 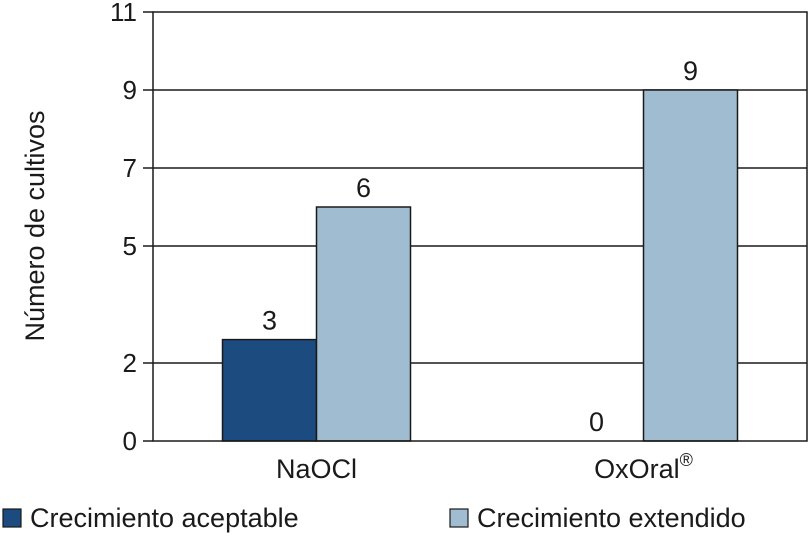 I want to click on data-label: 3, so click(x=269, y=321).